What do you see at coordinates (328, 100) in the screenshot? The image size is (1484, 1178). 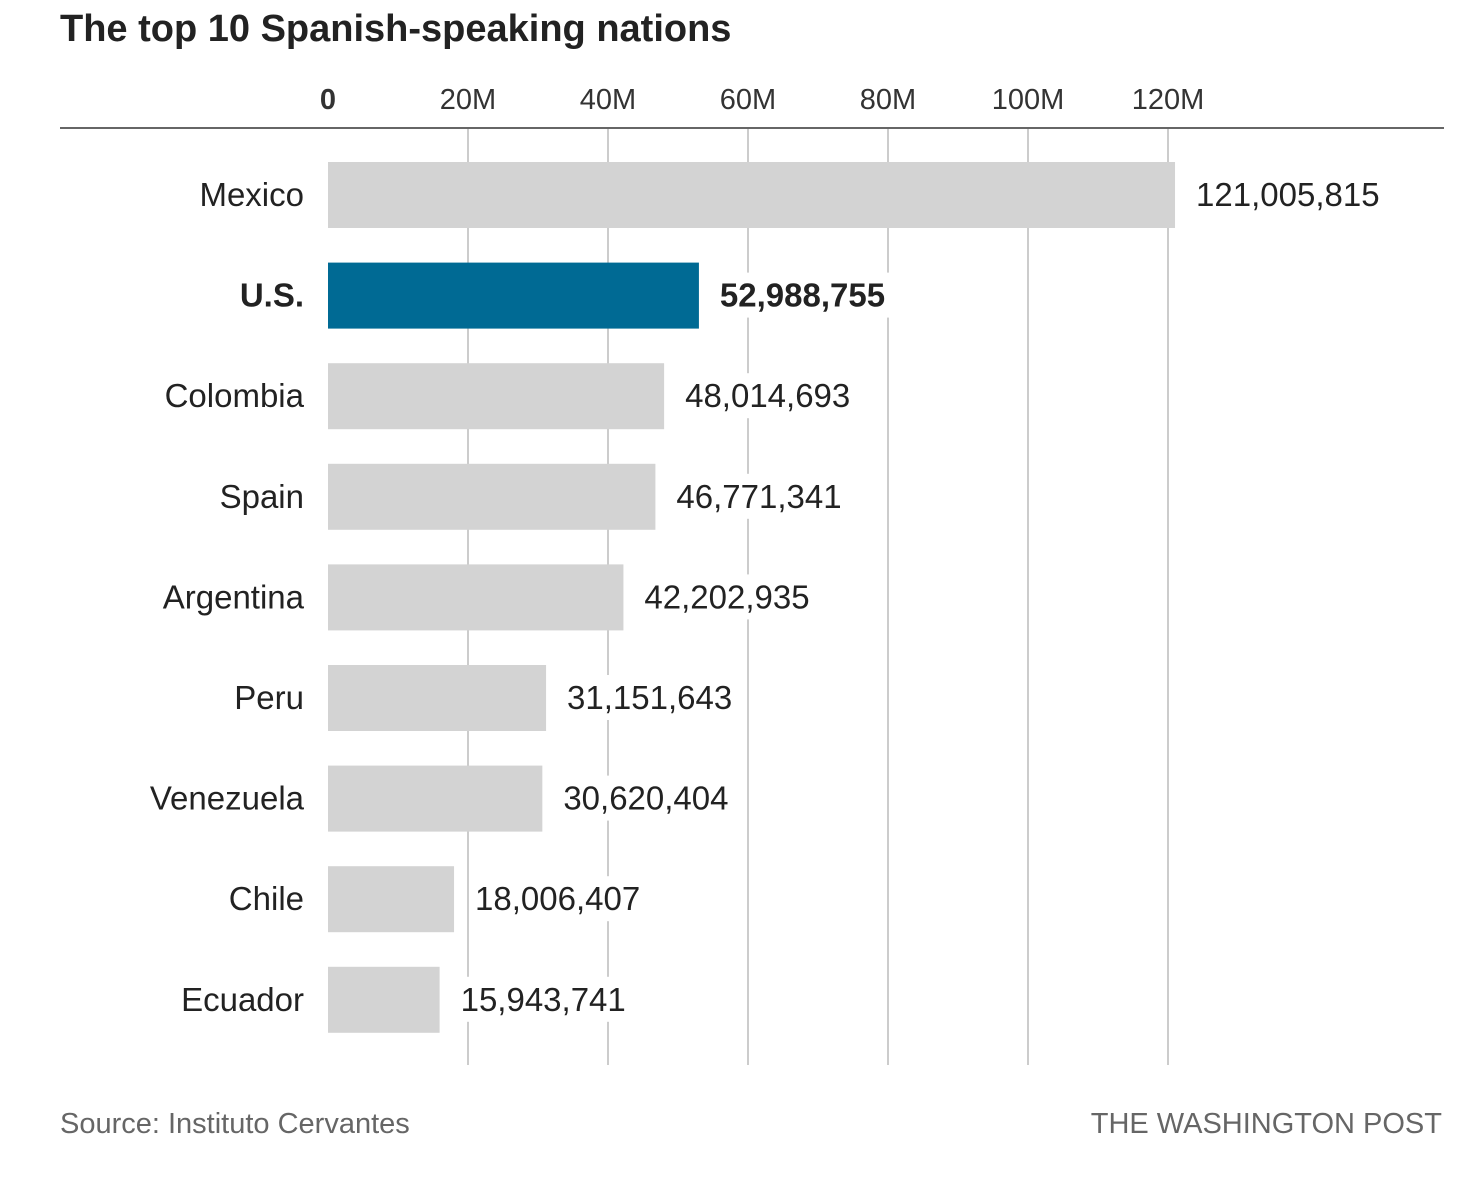 I see `x-tick-label: 0` at bounding box center [328, 100].